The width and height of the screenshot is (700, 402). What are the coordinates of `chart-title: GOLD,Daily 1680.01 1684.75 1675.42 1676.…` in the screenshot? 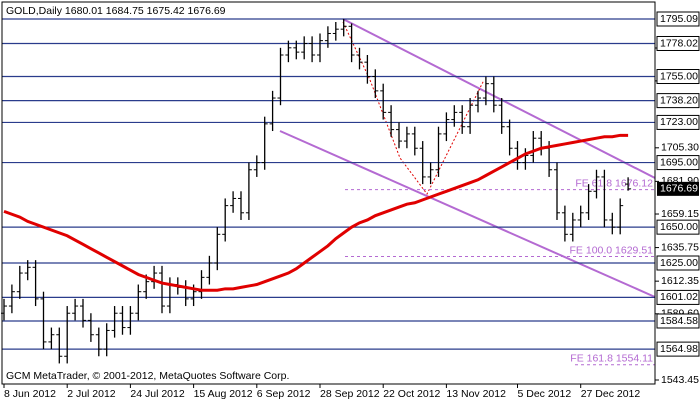 It's located at (116, 11).